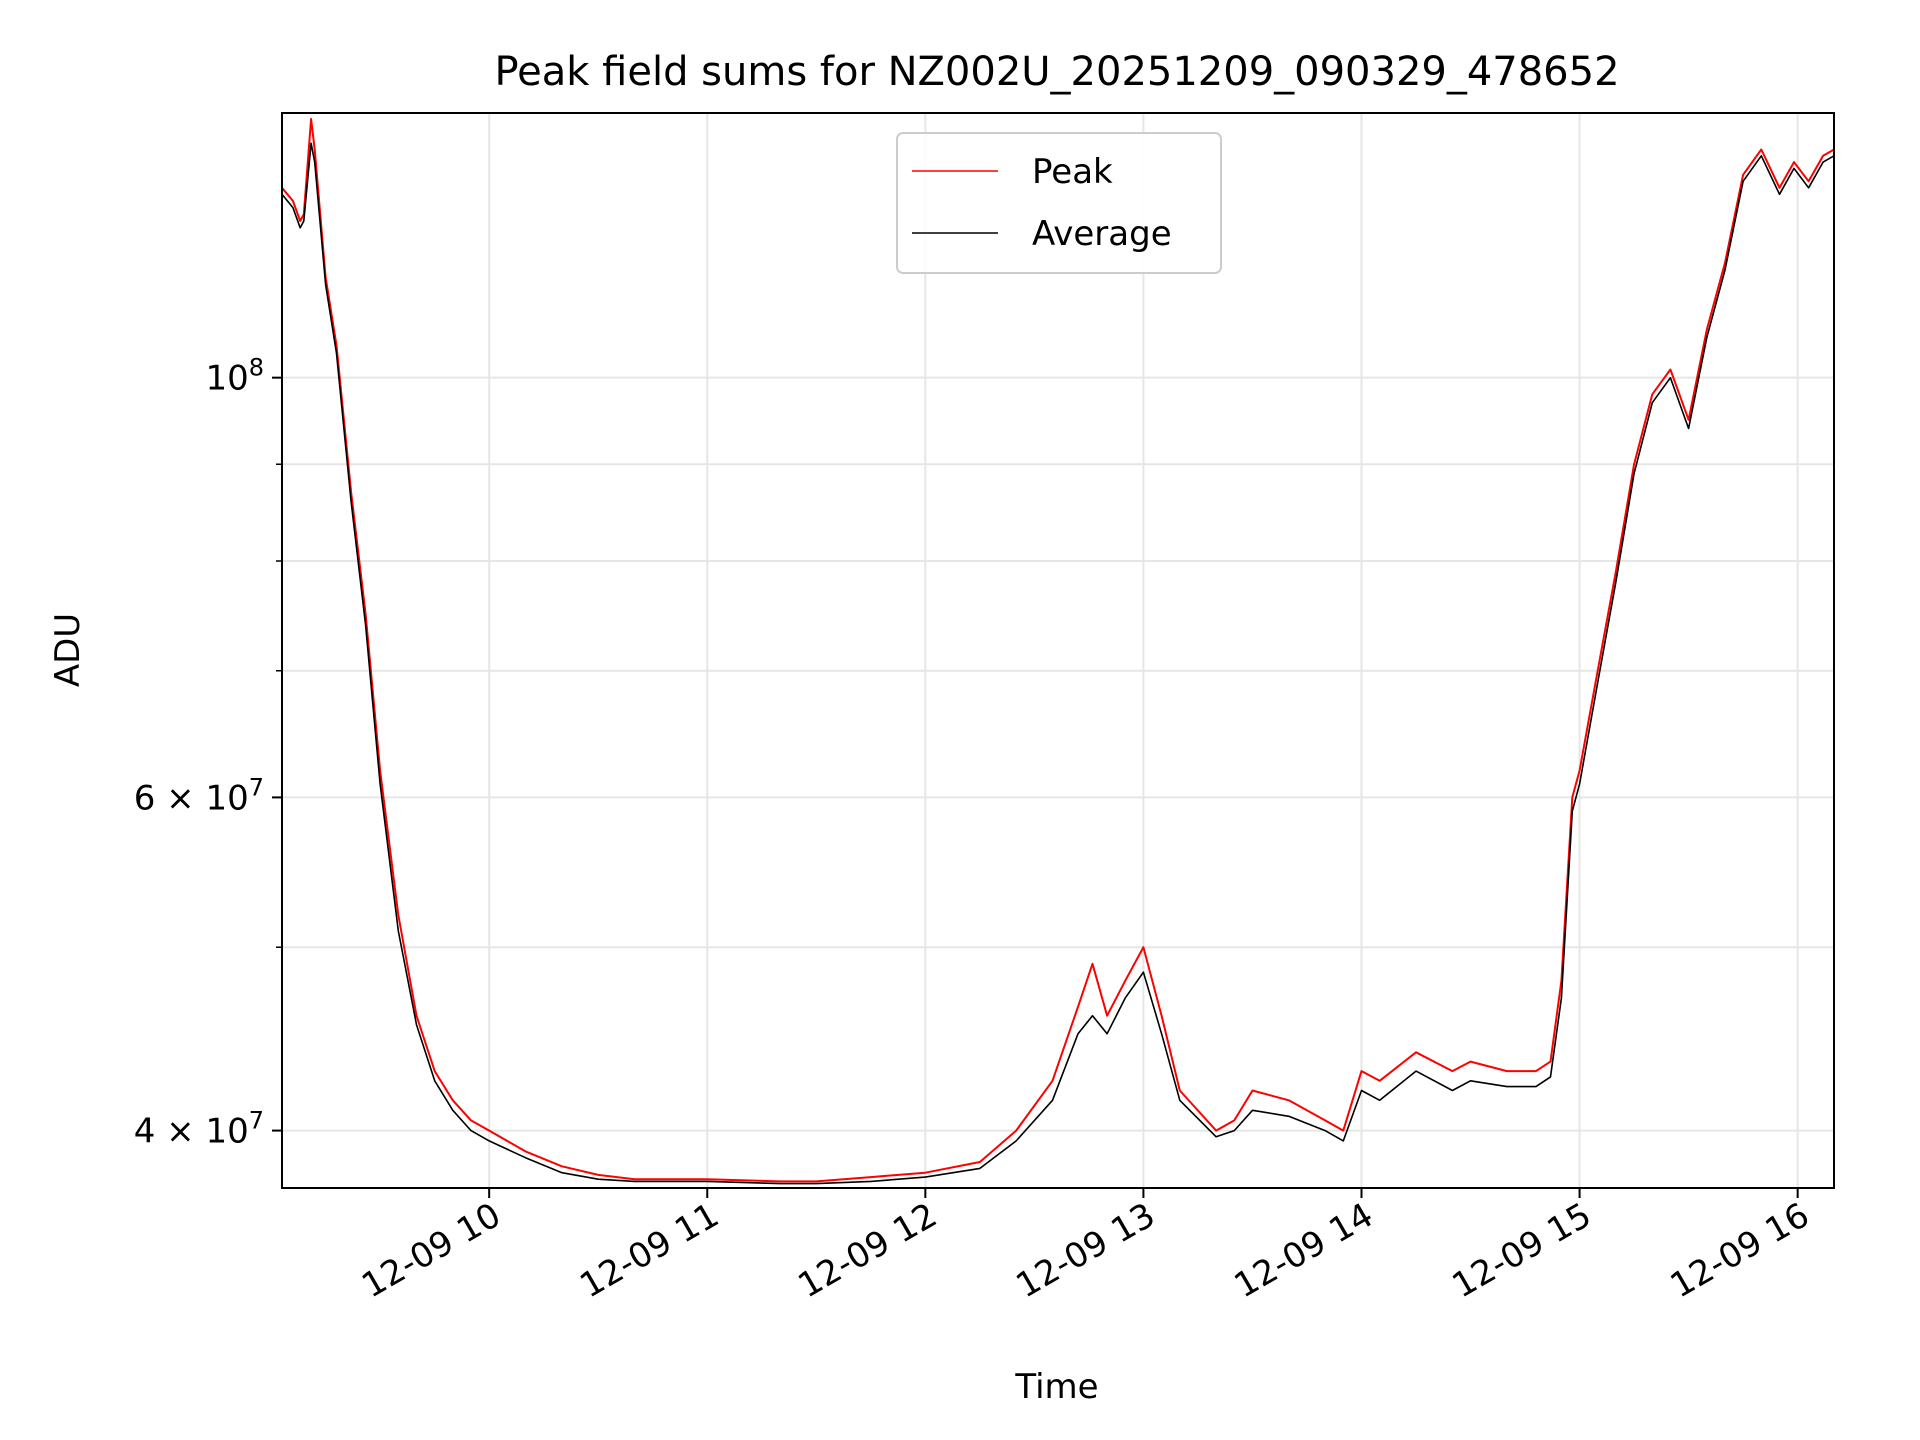  What do you see at coordinates (68, 650) in the screenshot?
I see `y-axis-label: ADU` at bounding box center [68, 650].